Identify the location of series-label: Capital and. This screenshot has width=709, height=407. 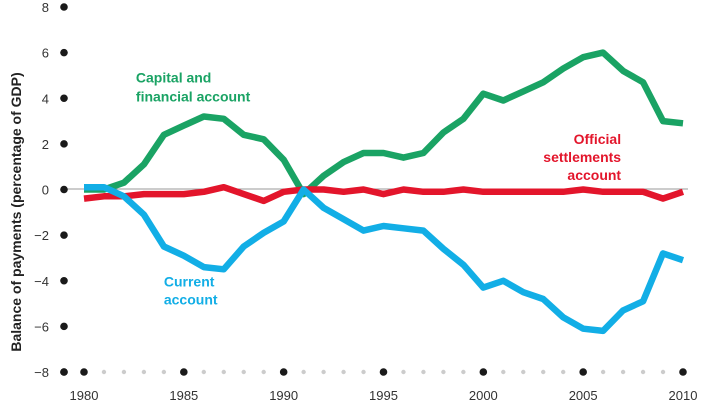
(173, 77).